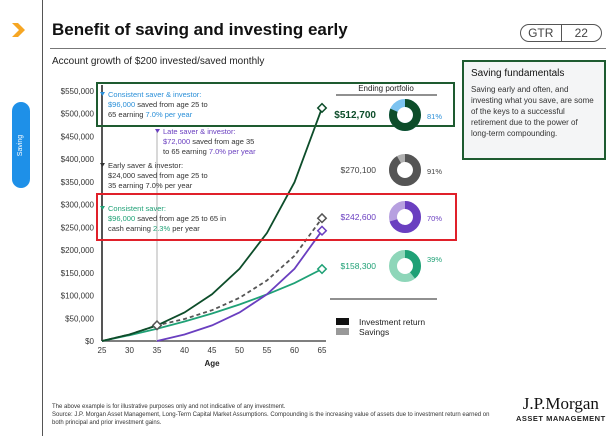  What do you see at coordinates (102, 165) in the screenshot?
I see `early-saver-annotation-pointer-icon` at bounding box center [102, 165].